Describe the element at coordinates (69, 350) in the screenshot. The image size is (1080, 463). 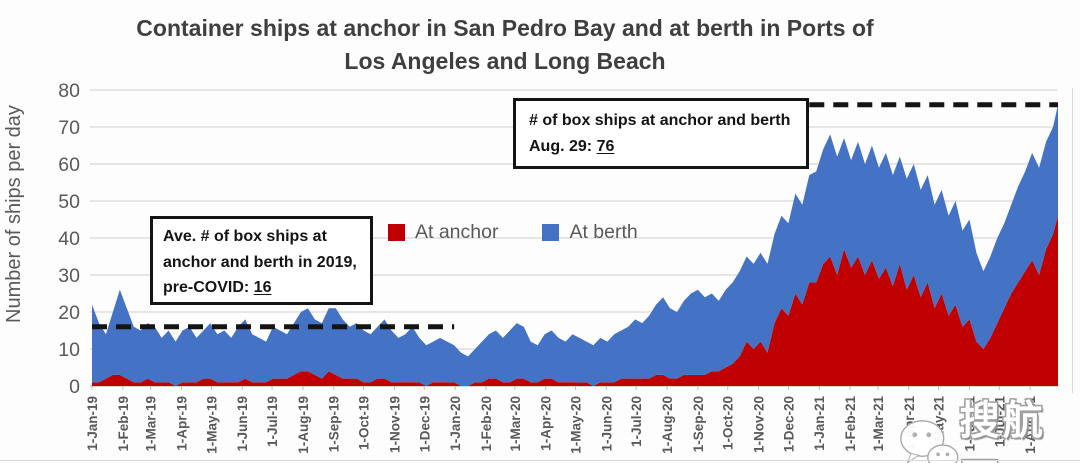
I see `y-axis-tick-label: 10` at that location.